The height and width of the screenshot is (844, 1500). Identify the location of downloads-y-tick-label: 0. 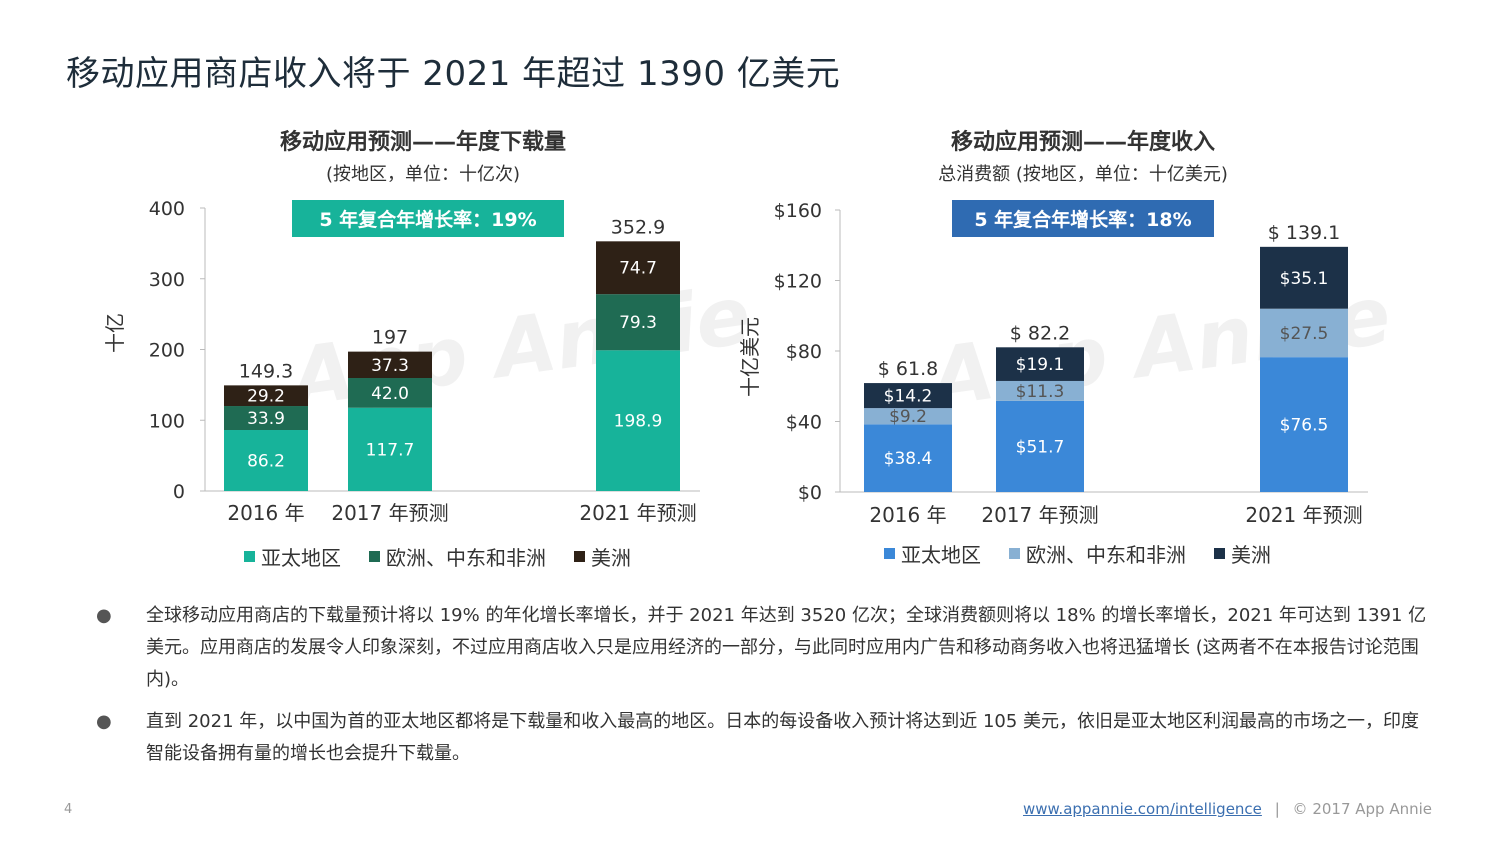
(179, 492).